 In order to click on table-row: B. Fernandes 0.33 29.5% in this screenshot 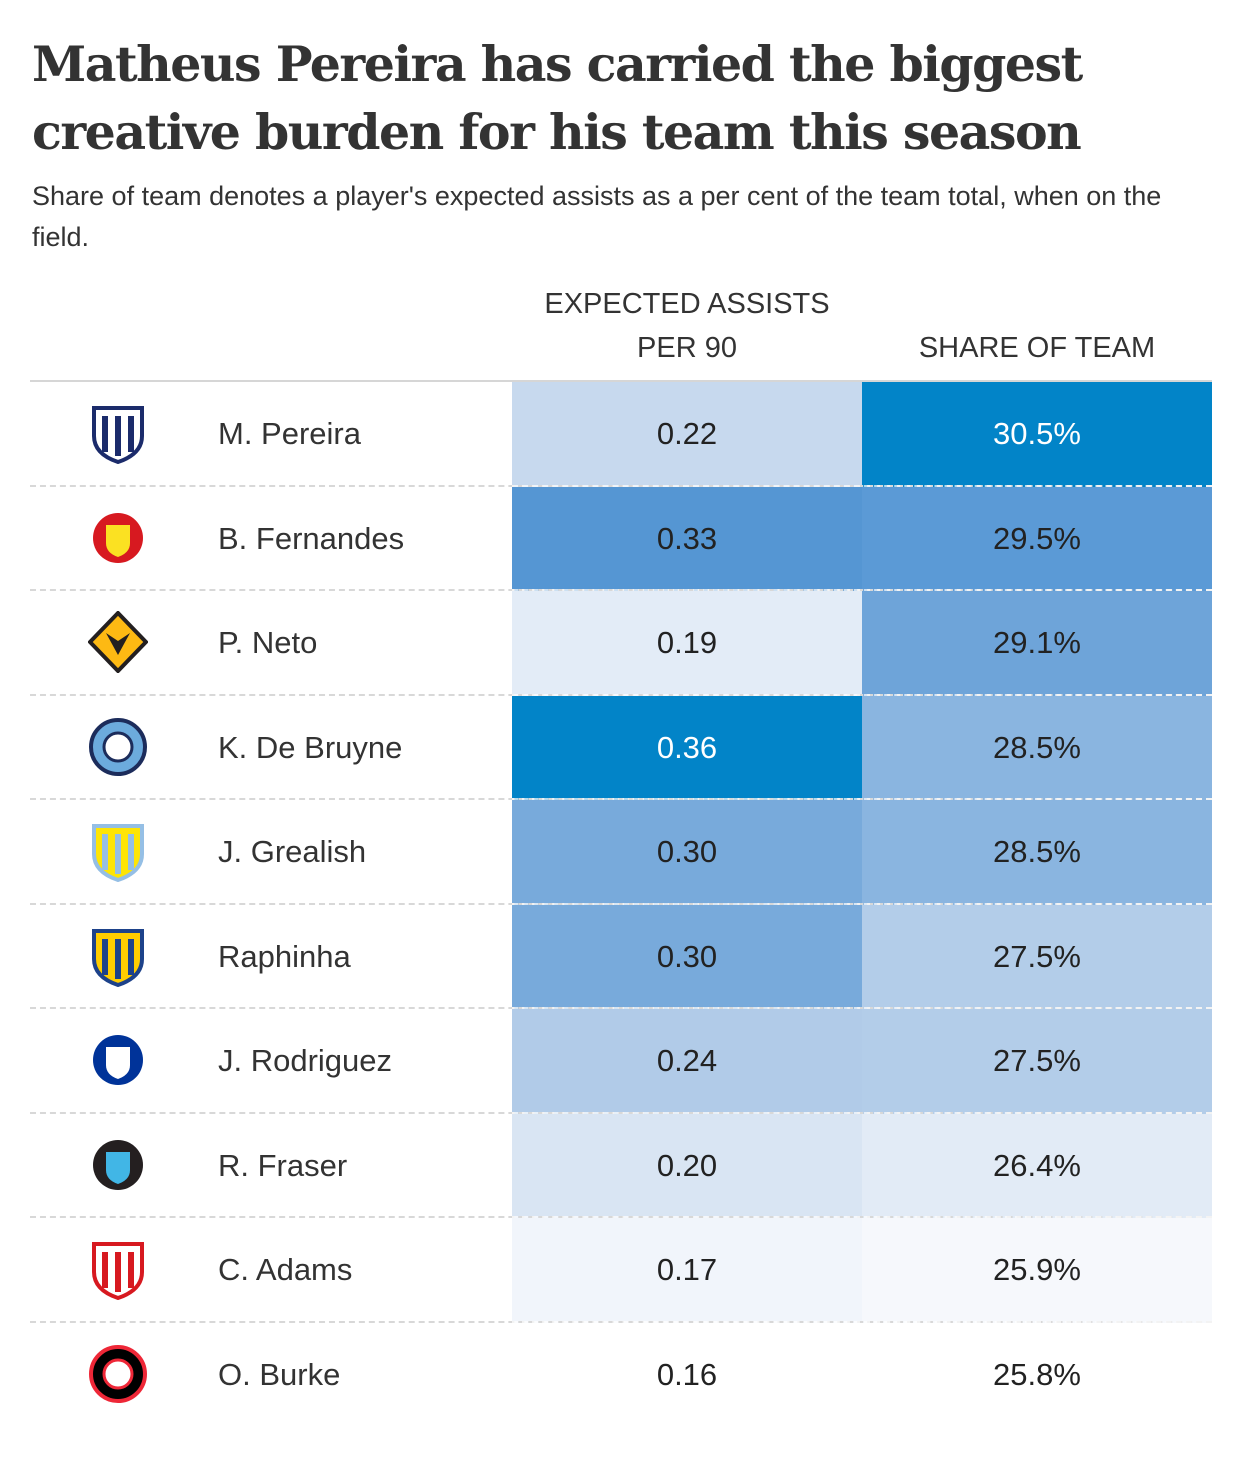, I will do `click(621, 538)`.